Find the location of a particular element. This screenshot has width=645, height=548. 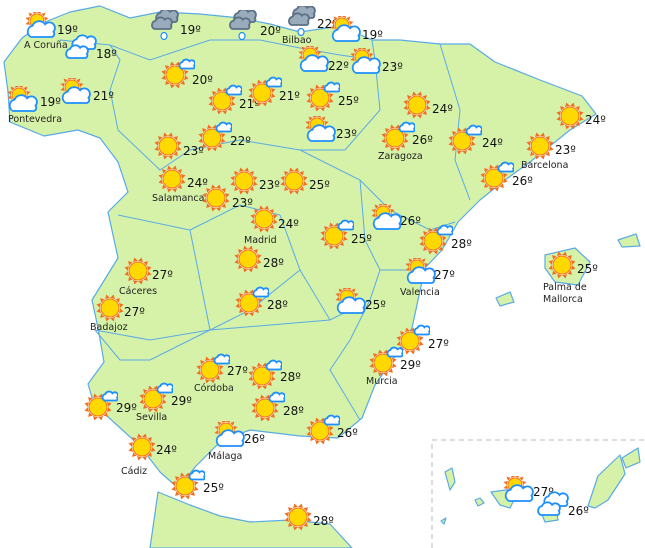

ibiza is located at coordinates (505, 299).